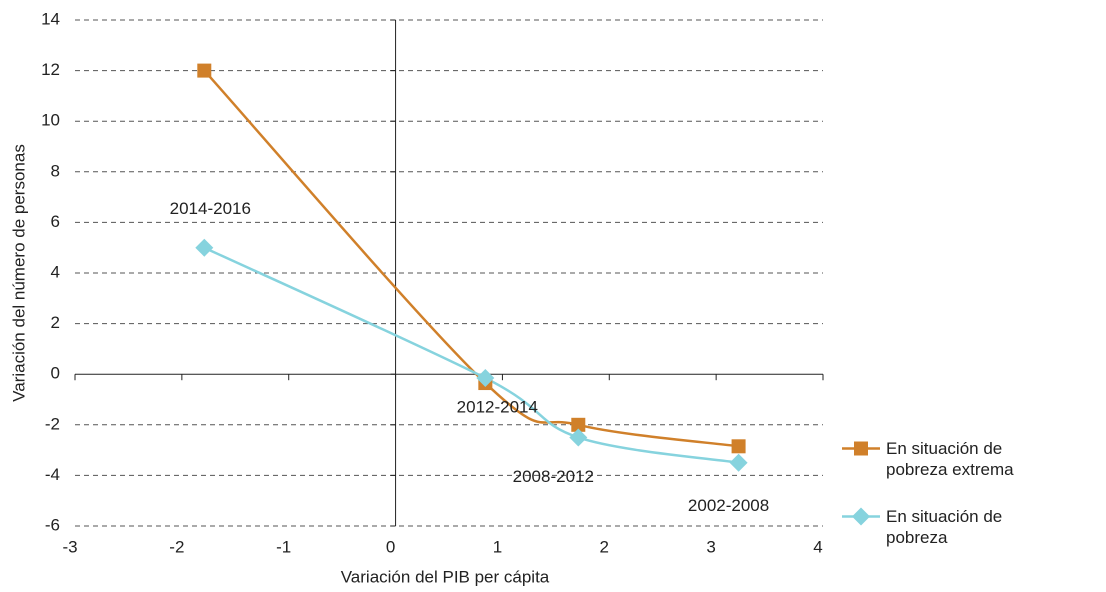  What do you see at coordinates (497, 546) in the screenshot?
I see `x-tick-label: 1` at bounding box center [497, 546].